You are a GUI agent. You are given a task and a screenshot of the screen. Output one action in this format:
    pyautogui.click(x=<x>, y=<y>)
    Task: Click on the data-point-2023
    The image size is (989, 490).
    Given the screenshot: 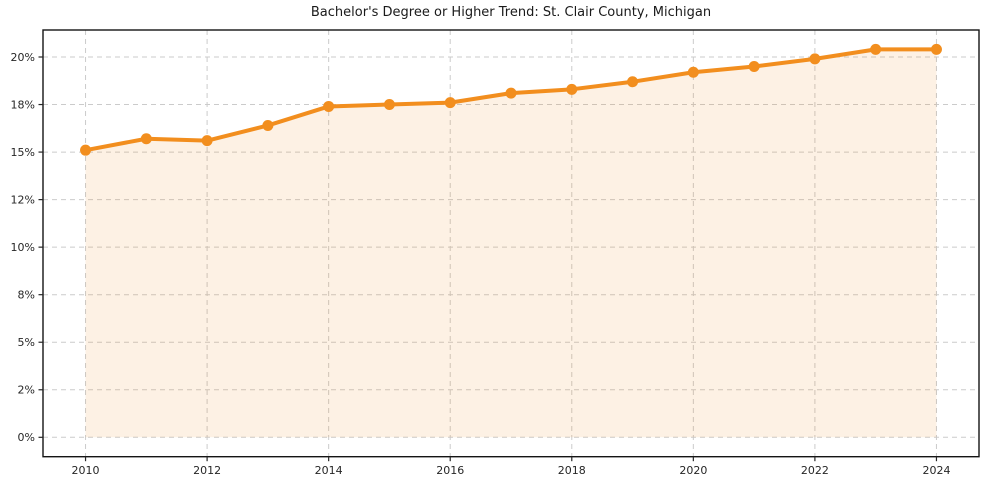 What is the action you would take?
    pyautogui.click(x=876, y=49)
    